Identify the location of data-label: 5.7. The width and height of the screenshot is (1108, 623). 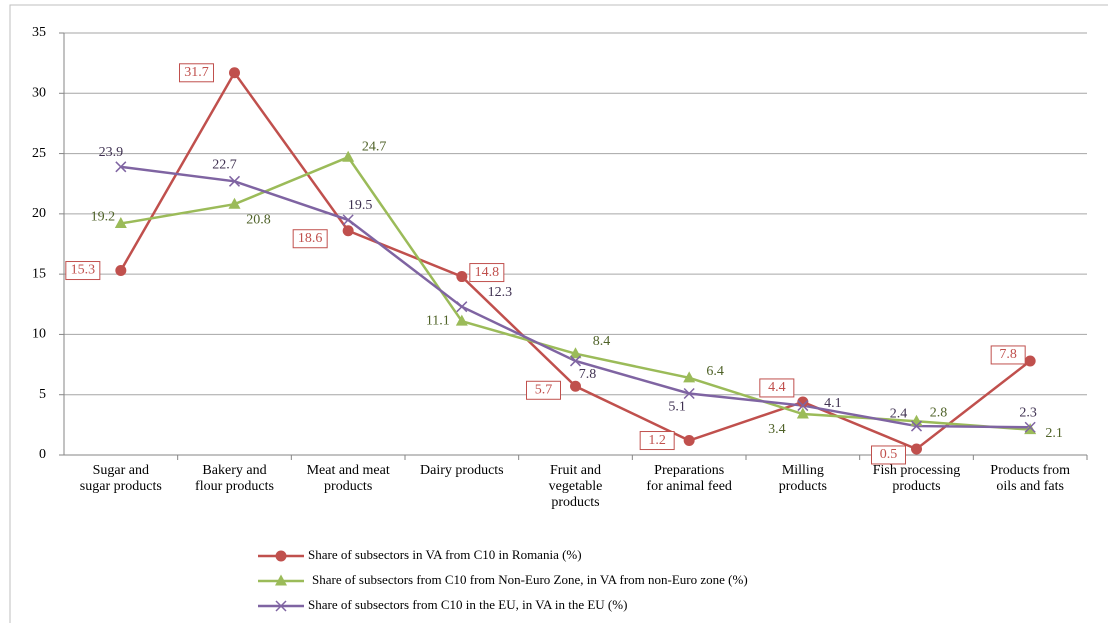
(544, 389).